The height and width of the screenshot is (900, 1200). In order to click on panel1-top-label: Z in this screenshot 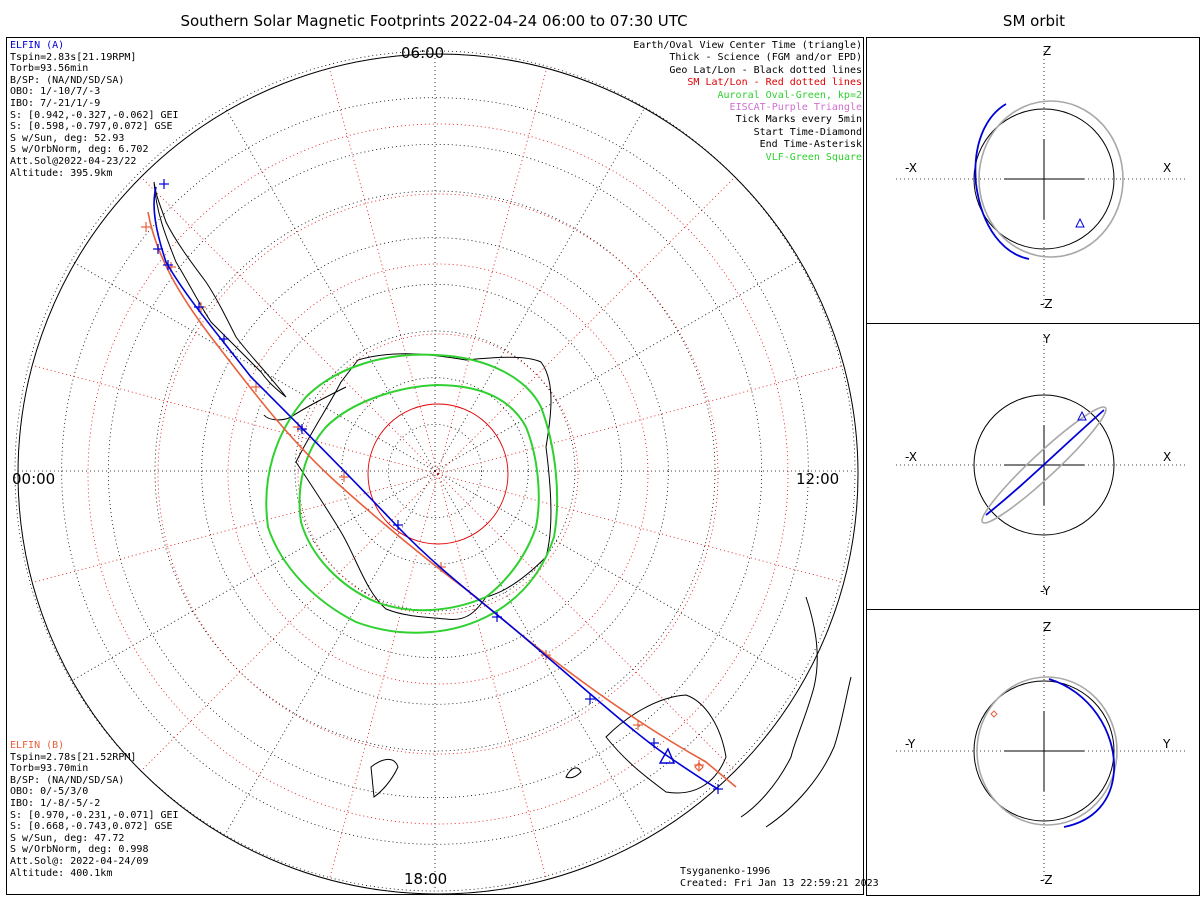, I will do `click(1047, 51)`.